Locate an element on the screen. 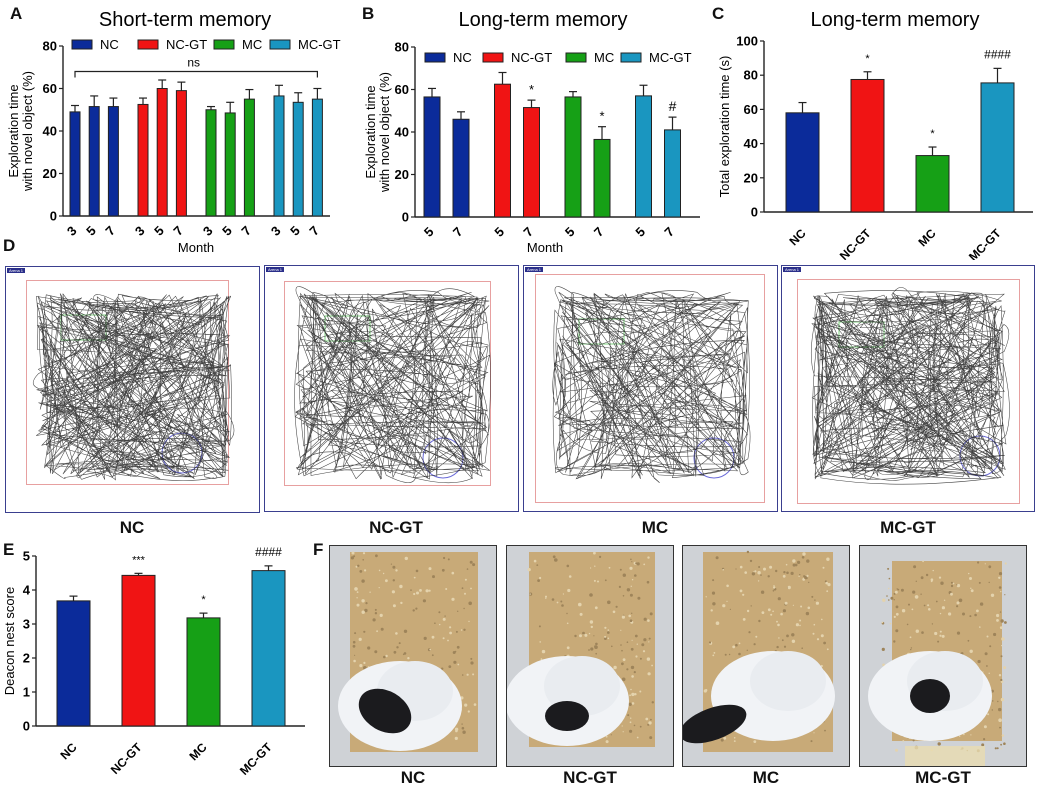 The height and width of the screenshot is (792, 1040). mouse is located at coordinates (385, 711).